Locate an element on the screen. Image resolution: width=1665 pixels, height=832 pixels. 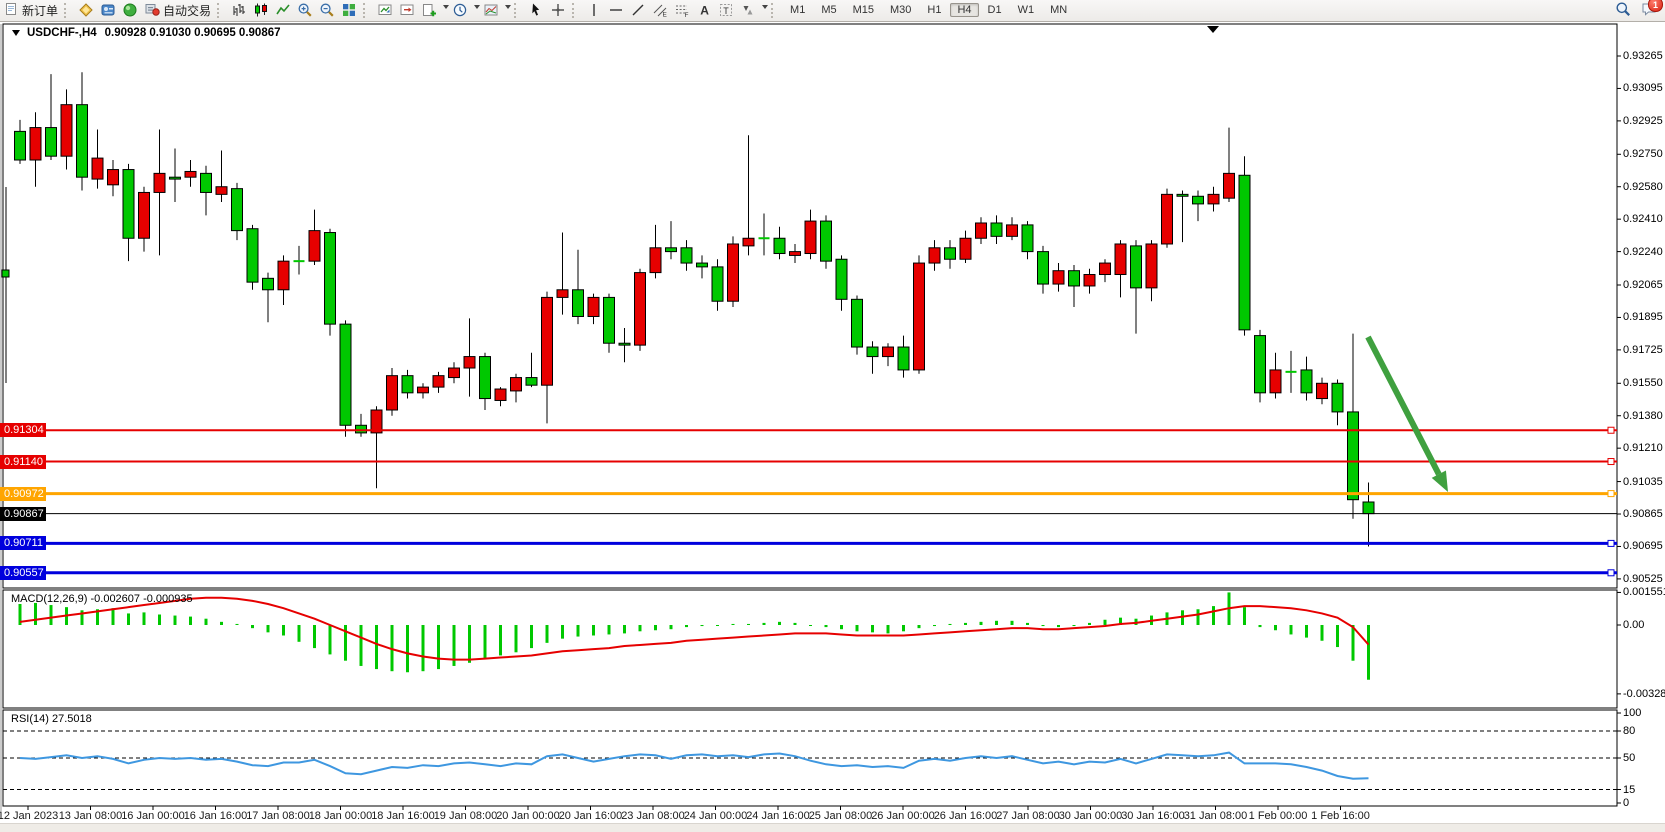
text-icon: A is located at coordinates (704, 9).